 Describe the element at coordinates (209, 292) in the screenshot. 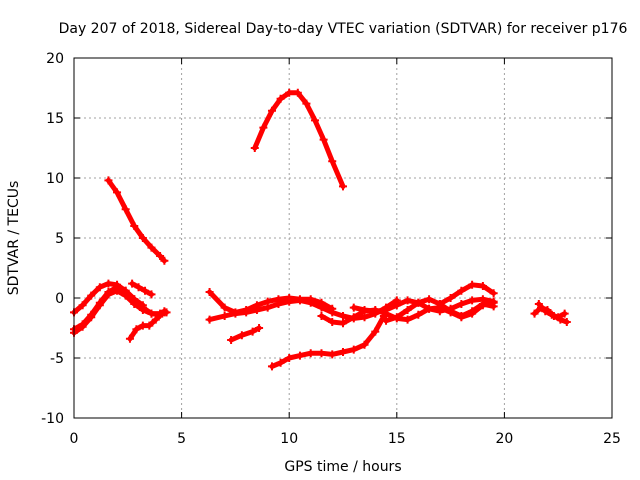

I see `data-point-track-h` at that location.